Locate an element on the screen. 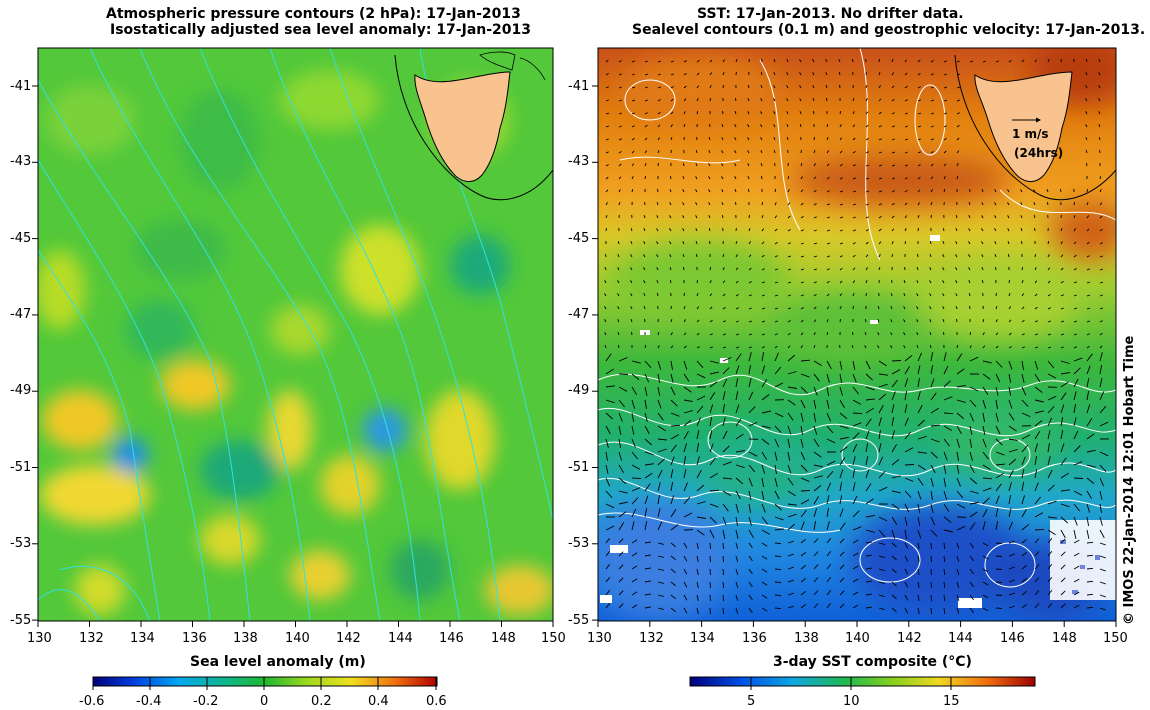 The image size is (1150, 710). left-colorbar is located at coordinates (265, 681).